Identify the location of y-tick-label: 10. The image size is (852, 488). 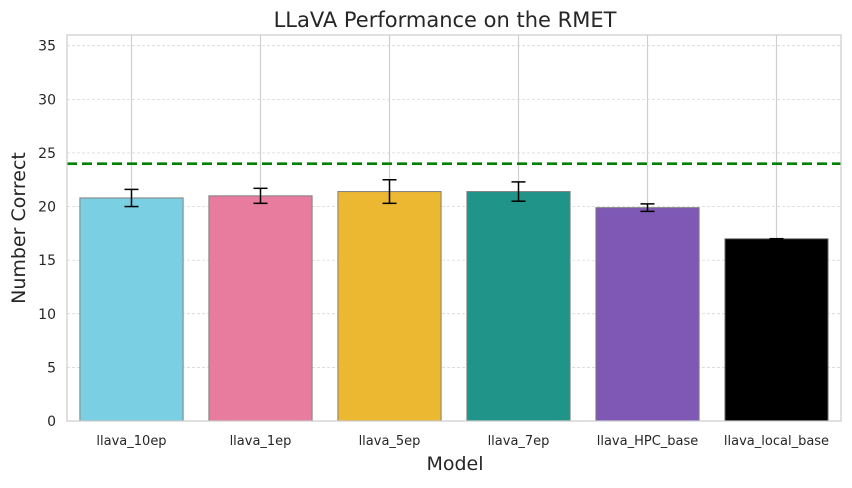
(47, 315).